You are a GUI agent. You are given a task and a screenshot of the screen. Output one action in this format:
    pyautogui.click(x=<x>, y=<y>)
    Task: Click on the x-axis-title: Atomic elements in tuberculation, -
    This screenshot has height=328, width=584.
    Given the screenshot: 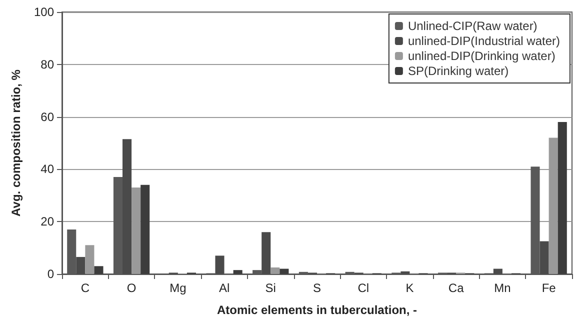 What is the action you would take?
    pyautogui.click(x=317, y=310)
    